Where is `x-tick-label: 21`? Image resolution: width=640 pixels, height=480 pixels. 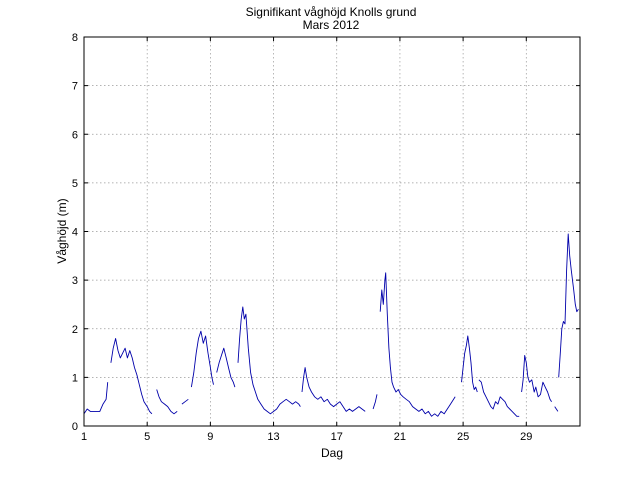
x-tick-label: 21 is located at coordinates (400, 437).